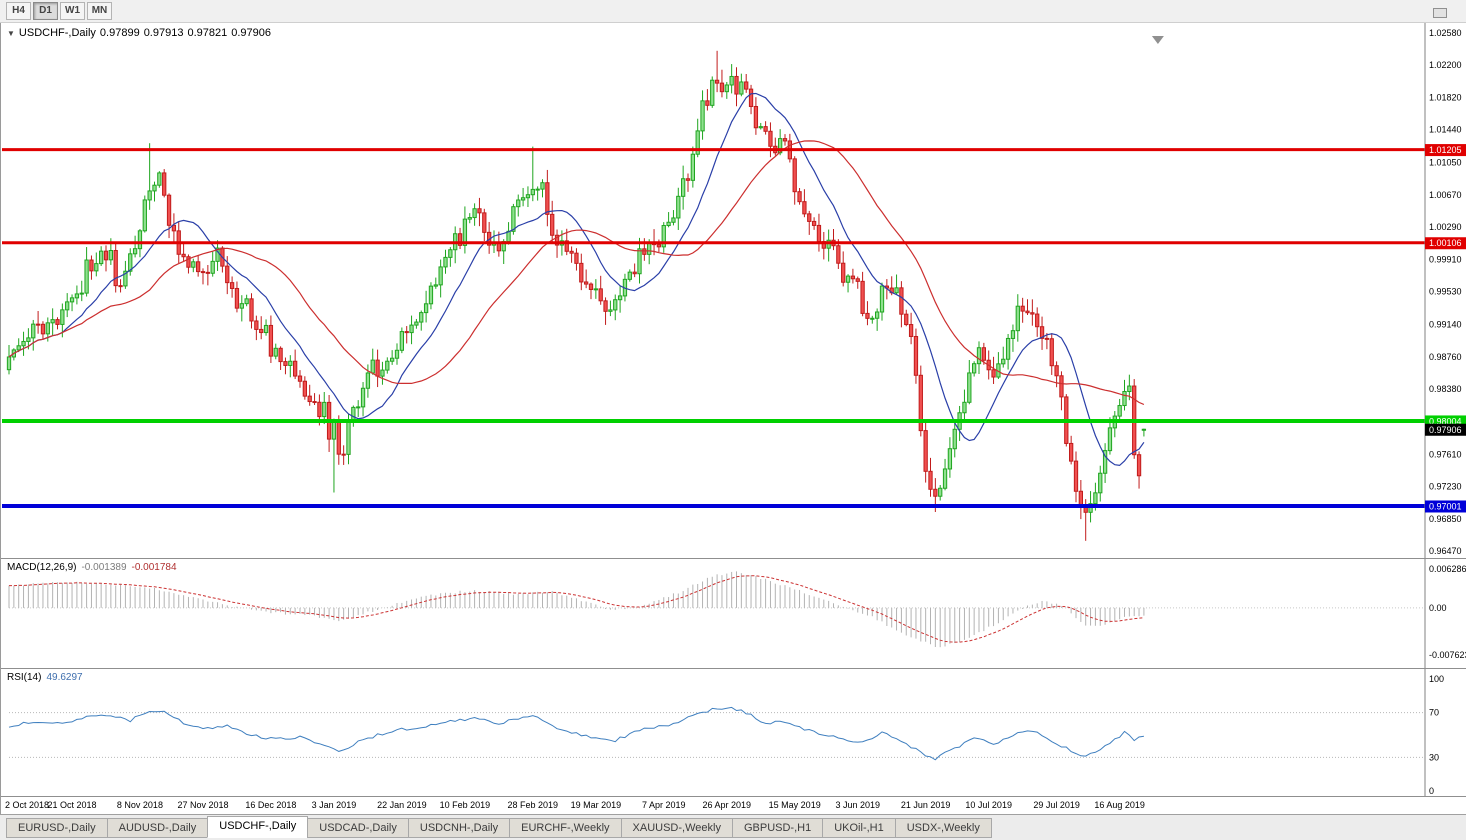  I want to click on date-label: 21 Oct 2018, so click(72, 805).